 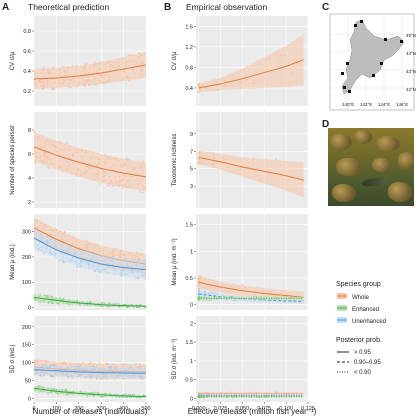 What do you see at coordinates (29, 179) in the screenshot?
I see `y-tick-label: 4` at bounding box center [29, 179].